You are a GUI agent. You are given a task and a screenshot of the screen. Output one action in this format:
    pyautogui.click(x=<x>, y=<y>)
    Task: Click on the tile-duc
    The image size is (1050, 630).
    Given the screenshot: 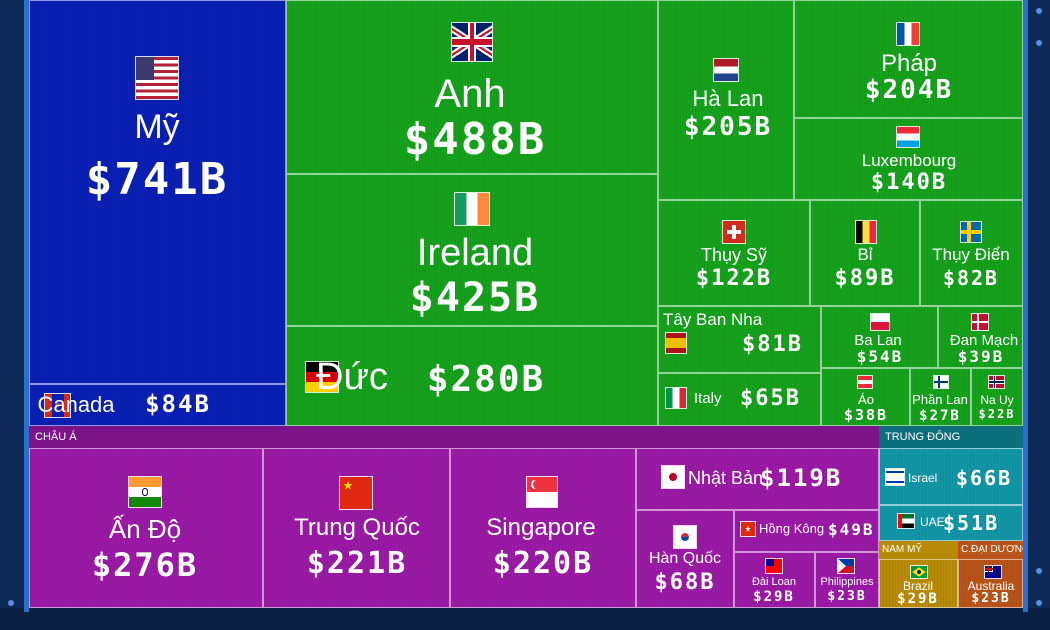 What is the action you would take?
    pyautogui.click(x=472, y=376)
    